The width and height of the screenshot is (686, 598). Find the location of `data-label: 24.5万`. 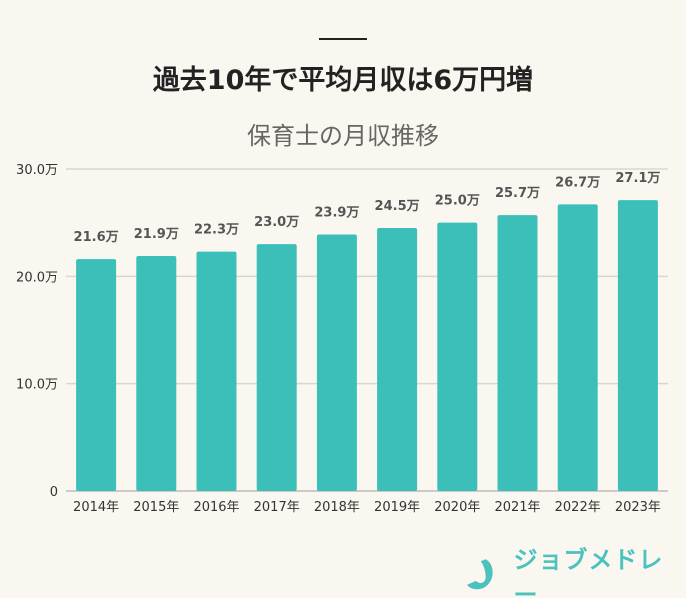

data-label: 24.5万 is located at coordinates (397, 206).